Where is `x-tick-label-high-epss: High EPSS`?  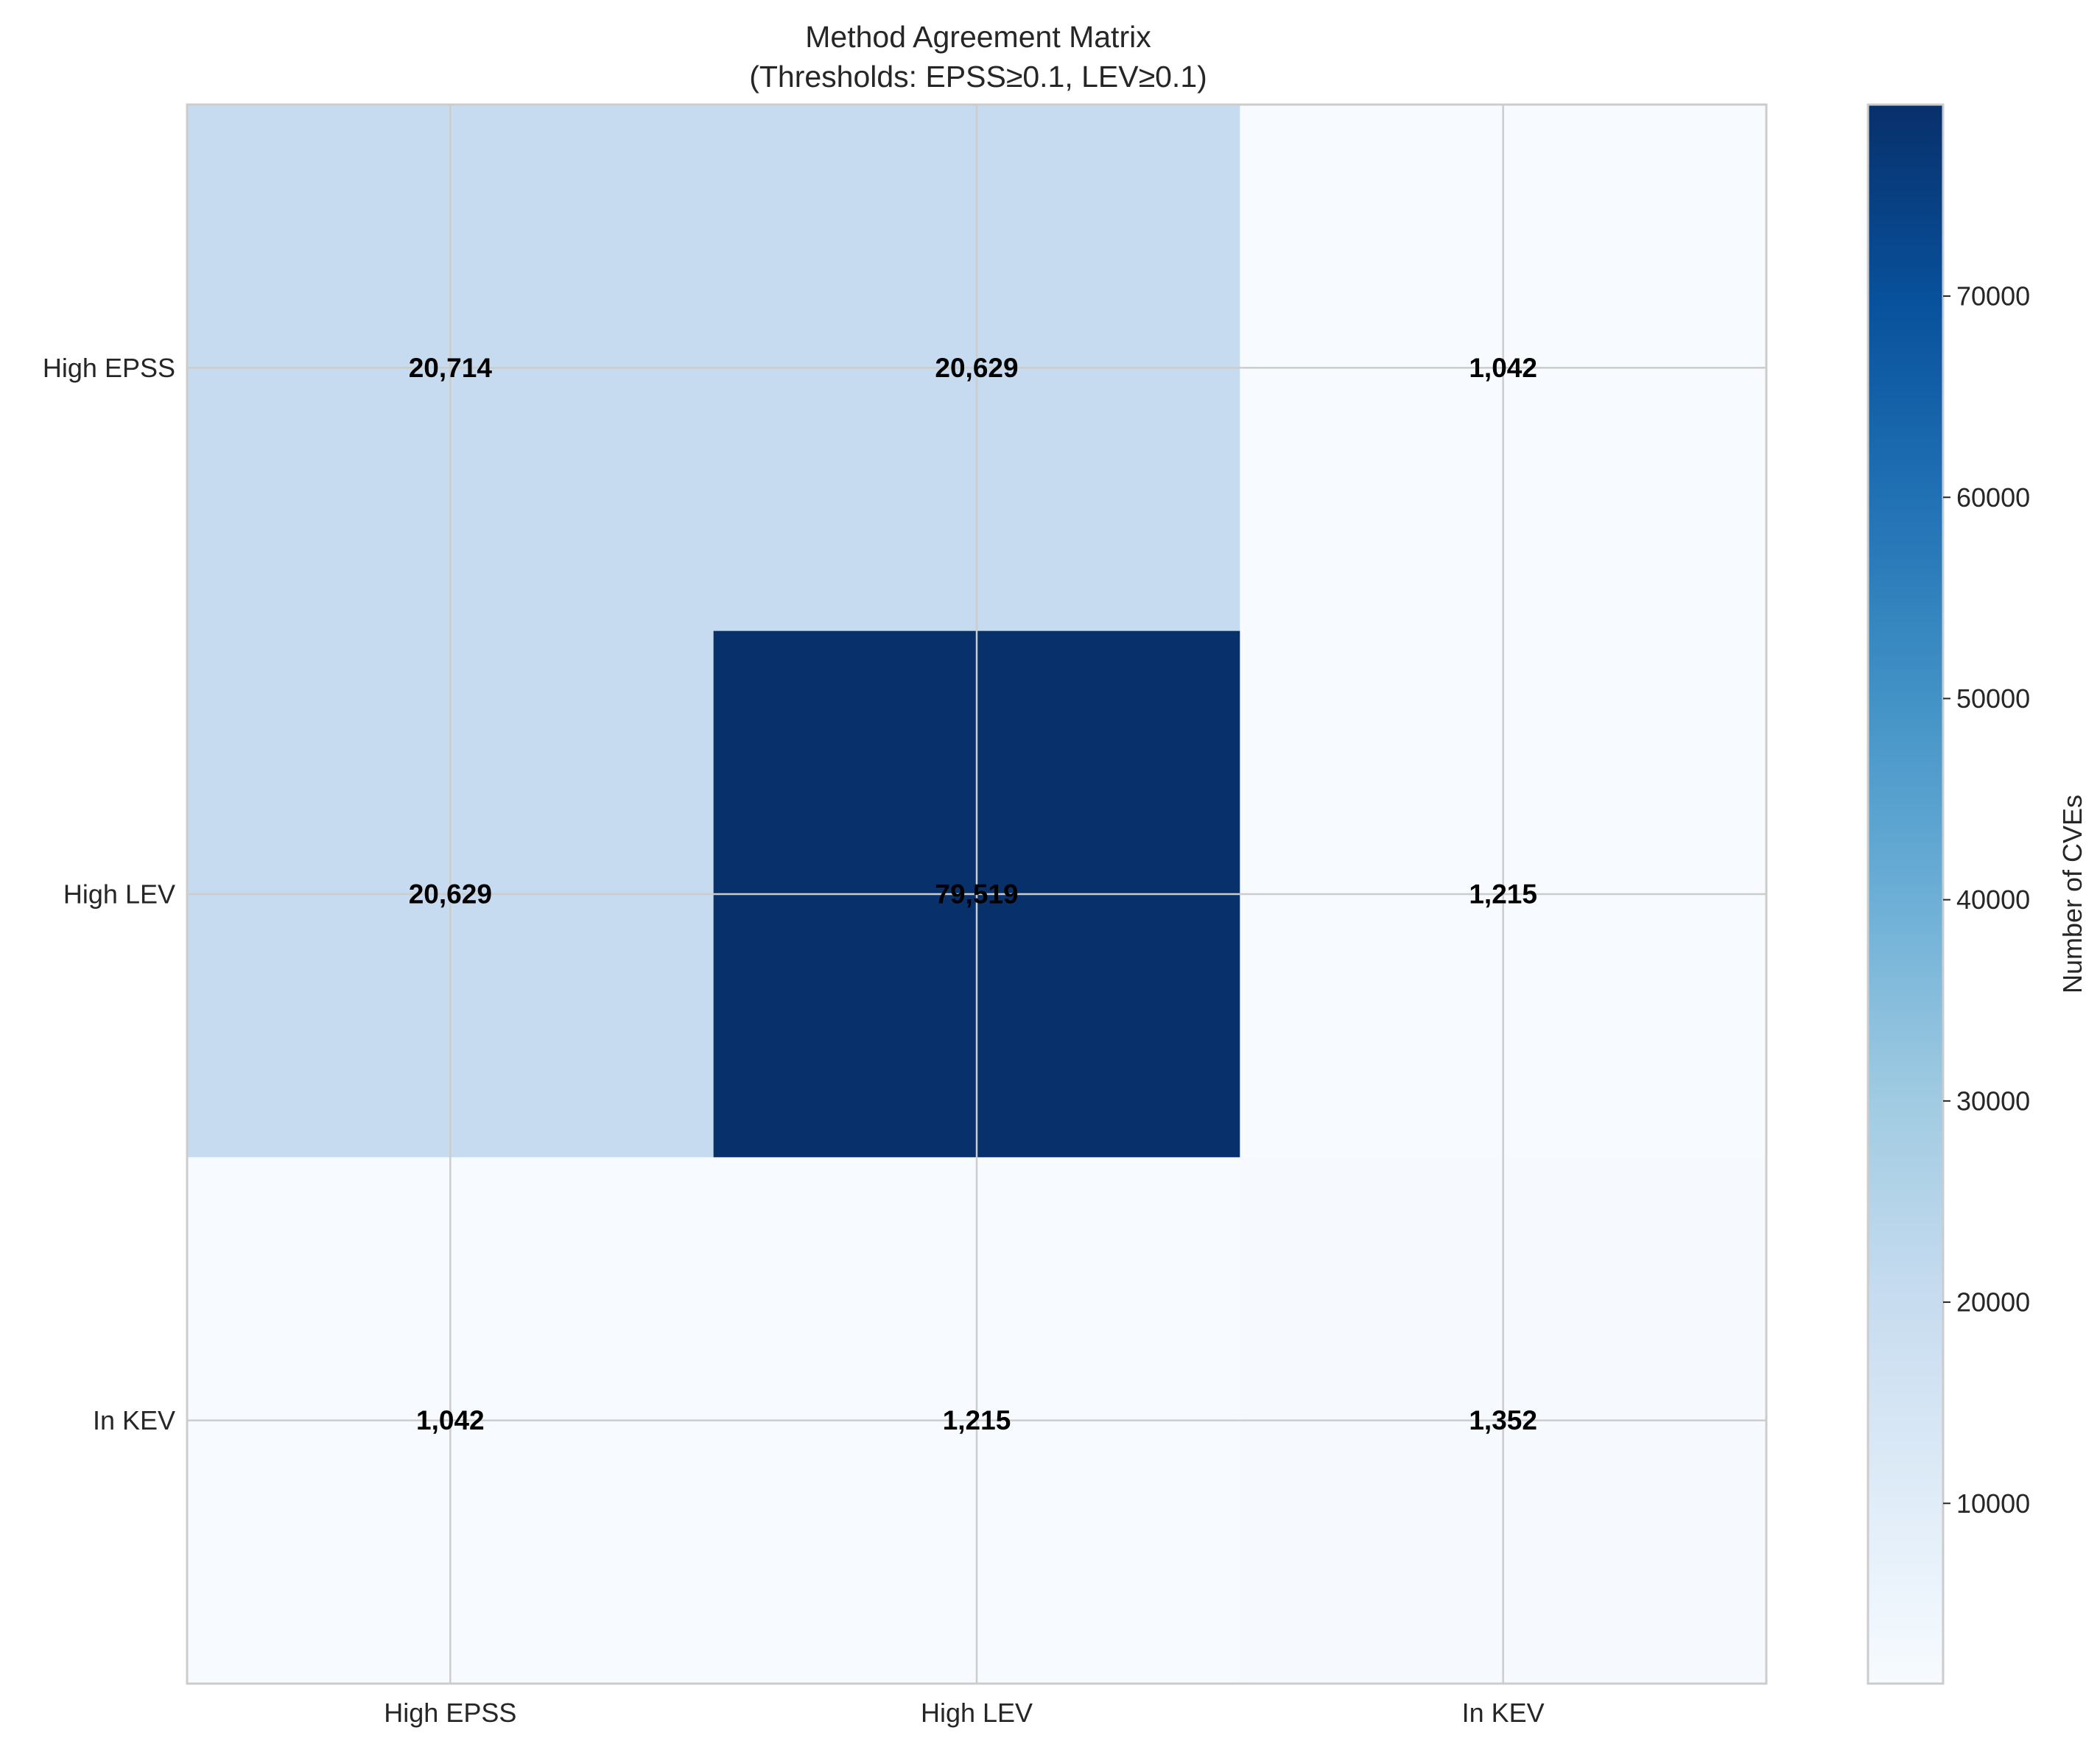
x-tick-label-high-epss: High EPSS is located at coordinates (450, 1713).